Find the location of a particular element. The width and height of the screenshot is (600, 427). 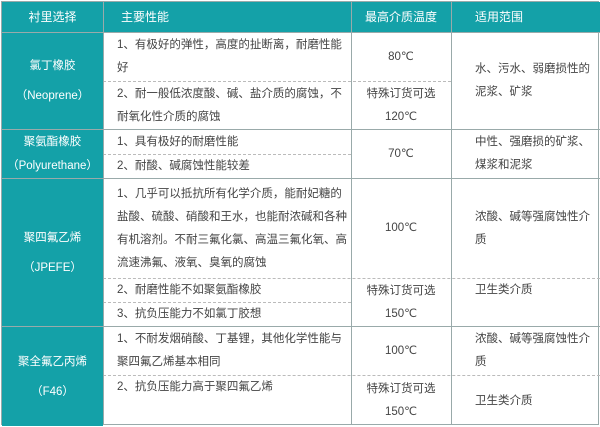

header-lining: 衬里选择 is located at coordinates (52, 17).